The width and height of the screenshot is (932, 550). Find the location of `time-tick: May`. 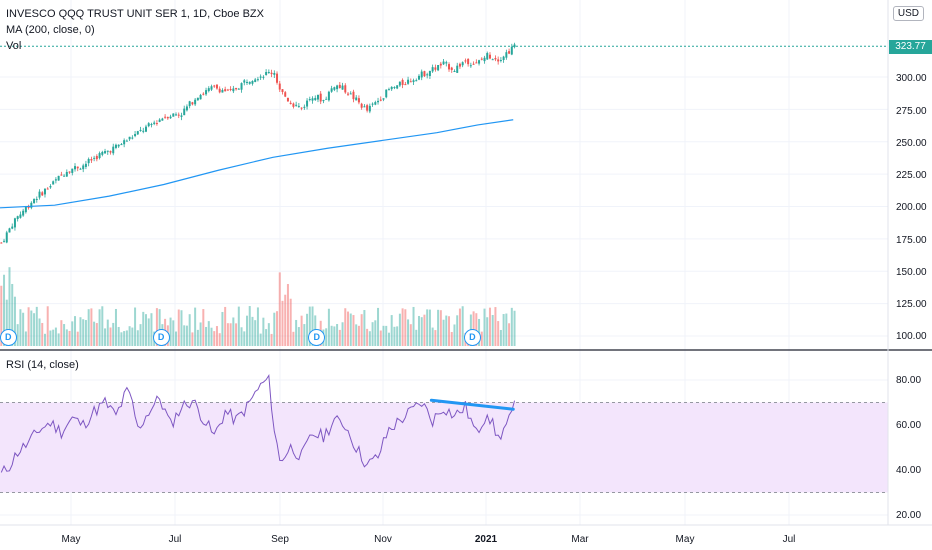

time-tick: May is located at coordinates (71, 539).